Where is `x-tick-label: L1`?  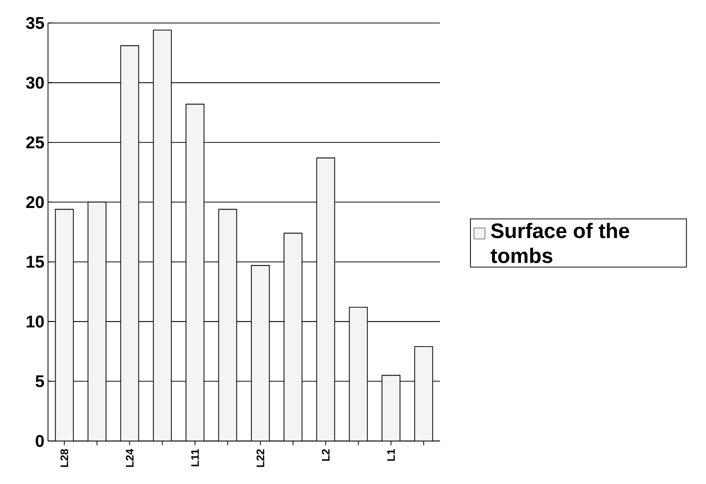
x-tick-label: L1 is located at coordinates (391, 455).